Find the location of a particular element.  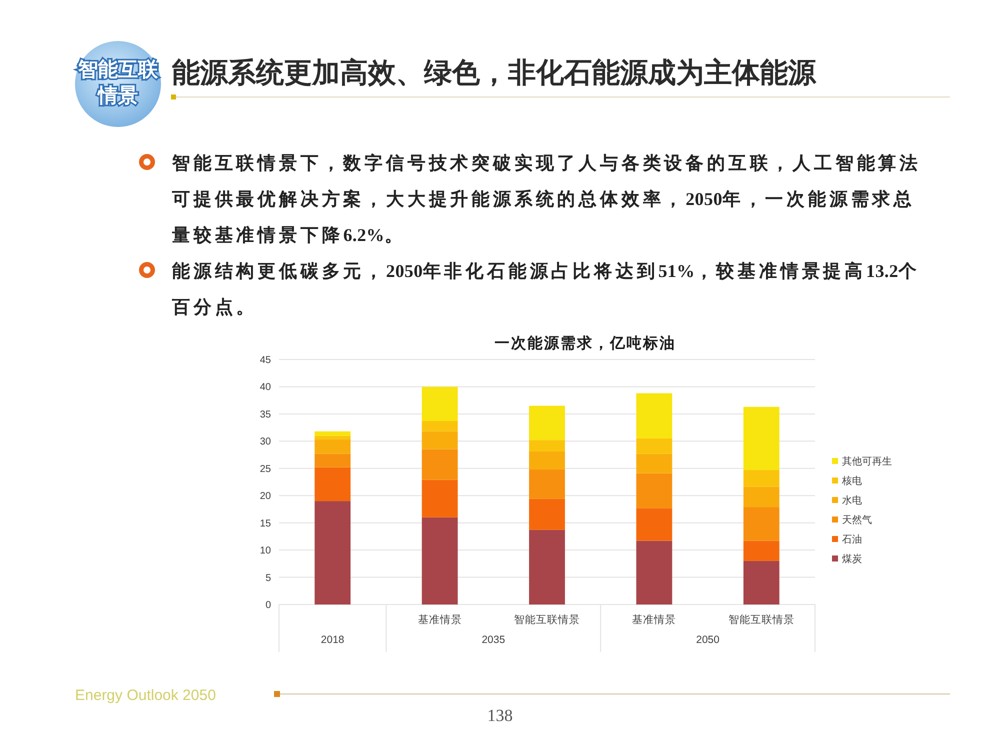

y-tick-label: 10 is located at coordinates (265, 551).